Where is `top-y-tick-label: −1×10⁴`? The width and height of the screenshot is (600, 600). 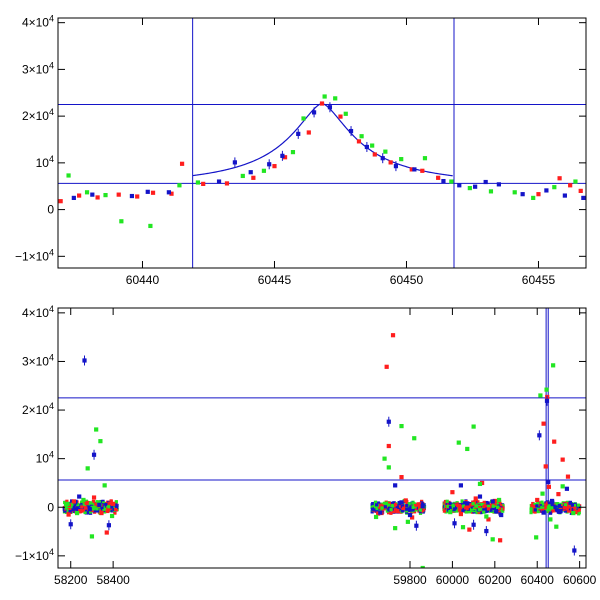
top-y-tick-label: −1×10⁴ is located at coordinates (34, 255).